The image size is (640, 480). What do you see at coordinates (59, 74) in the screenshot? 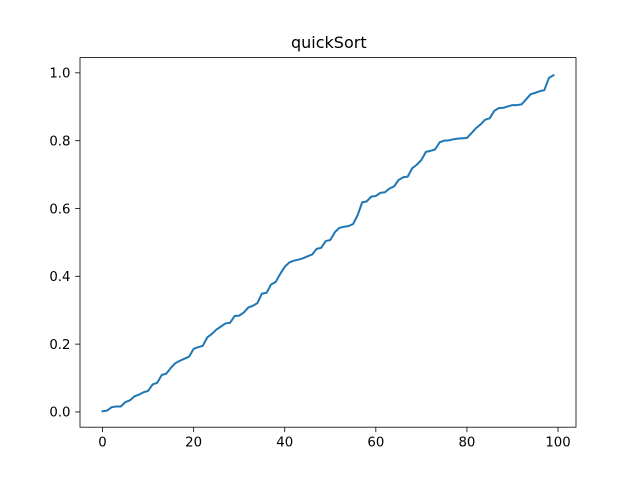
I see `y-tick-label: 1.0` at bounding box center [59, 74].